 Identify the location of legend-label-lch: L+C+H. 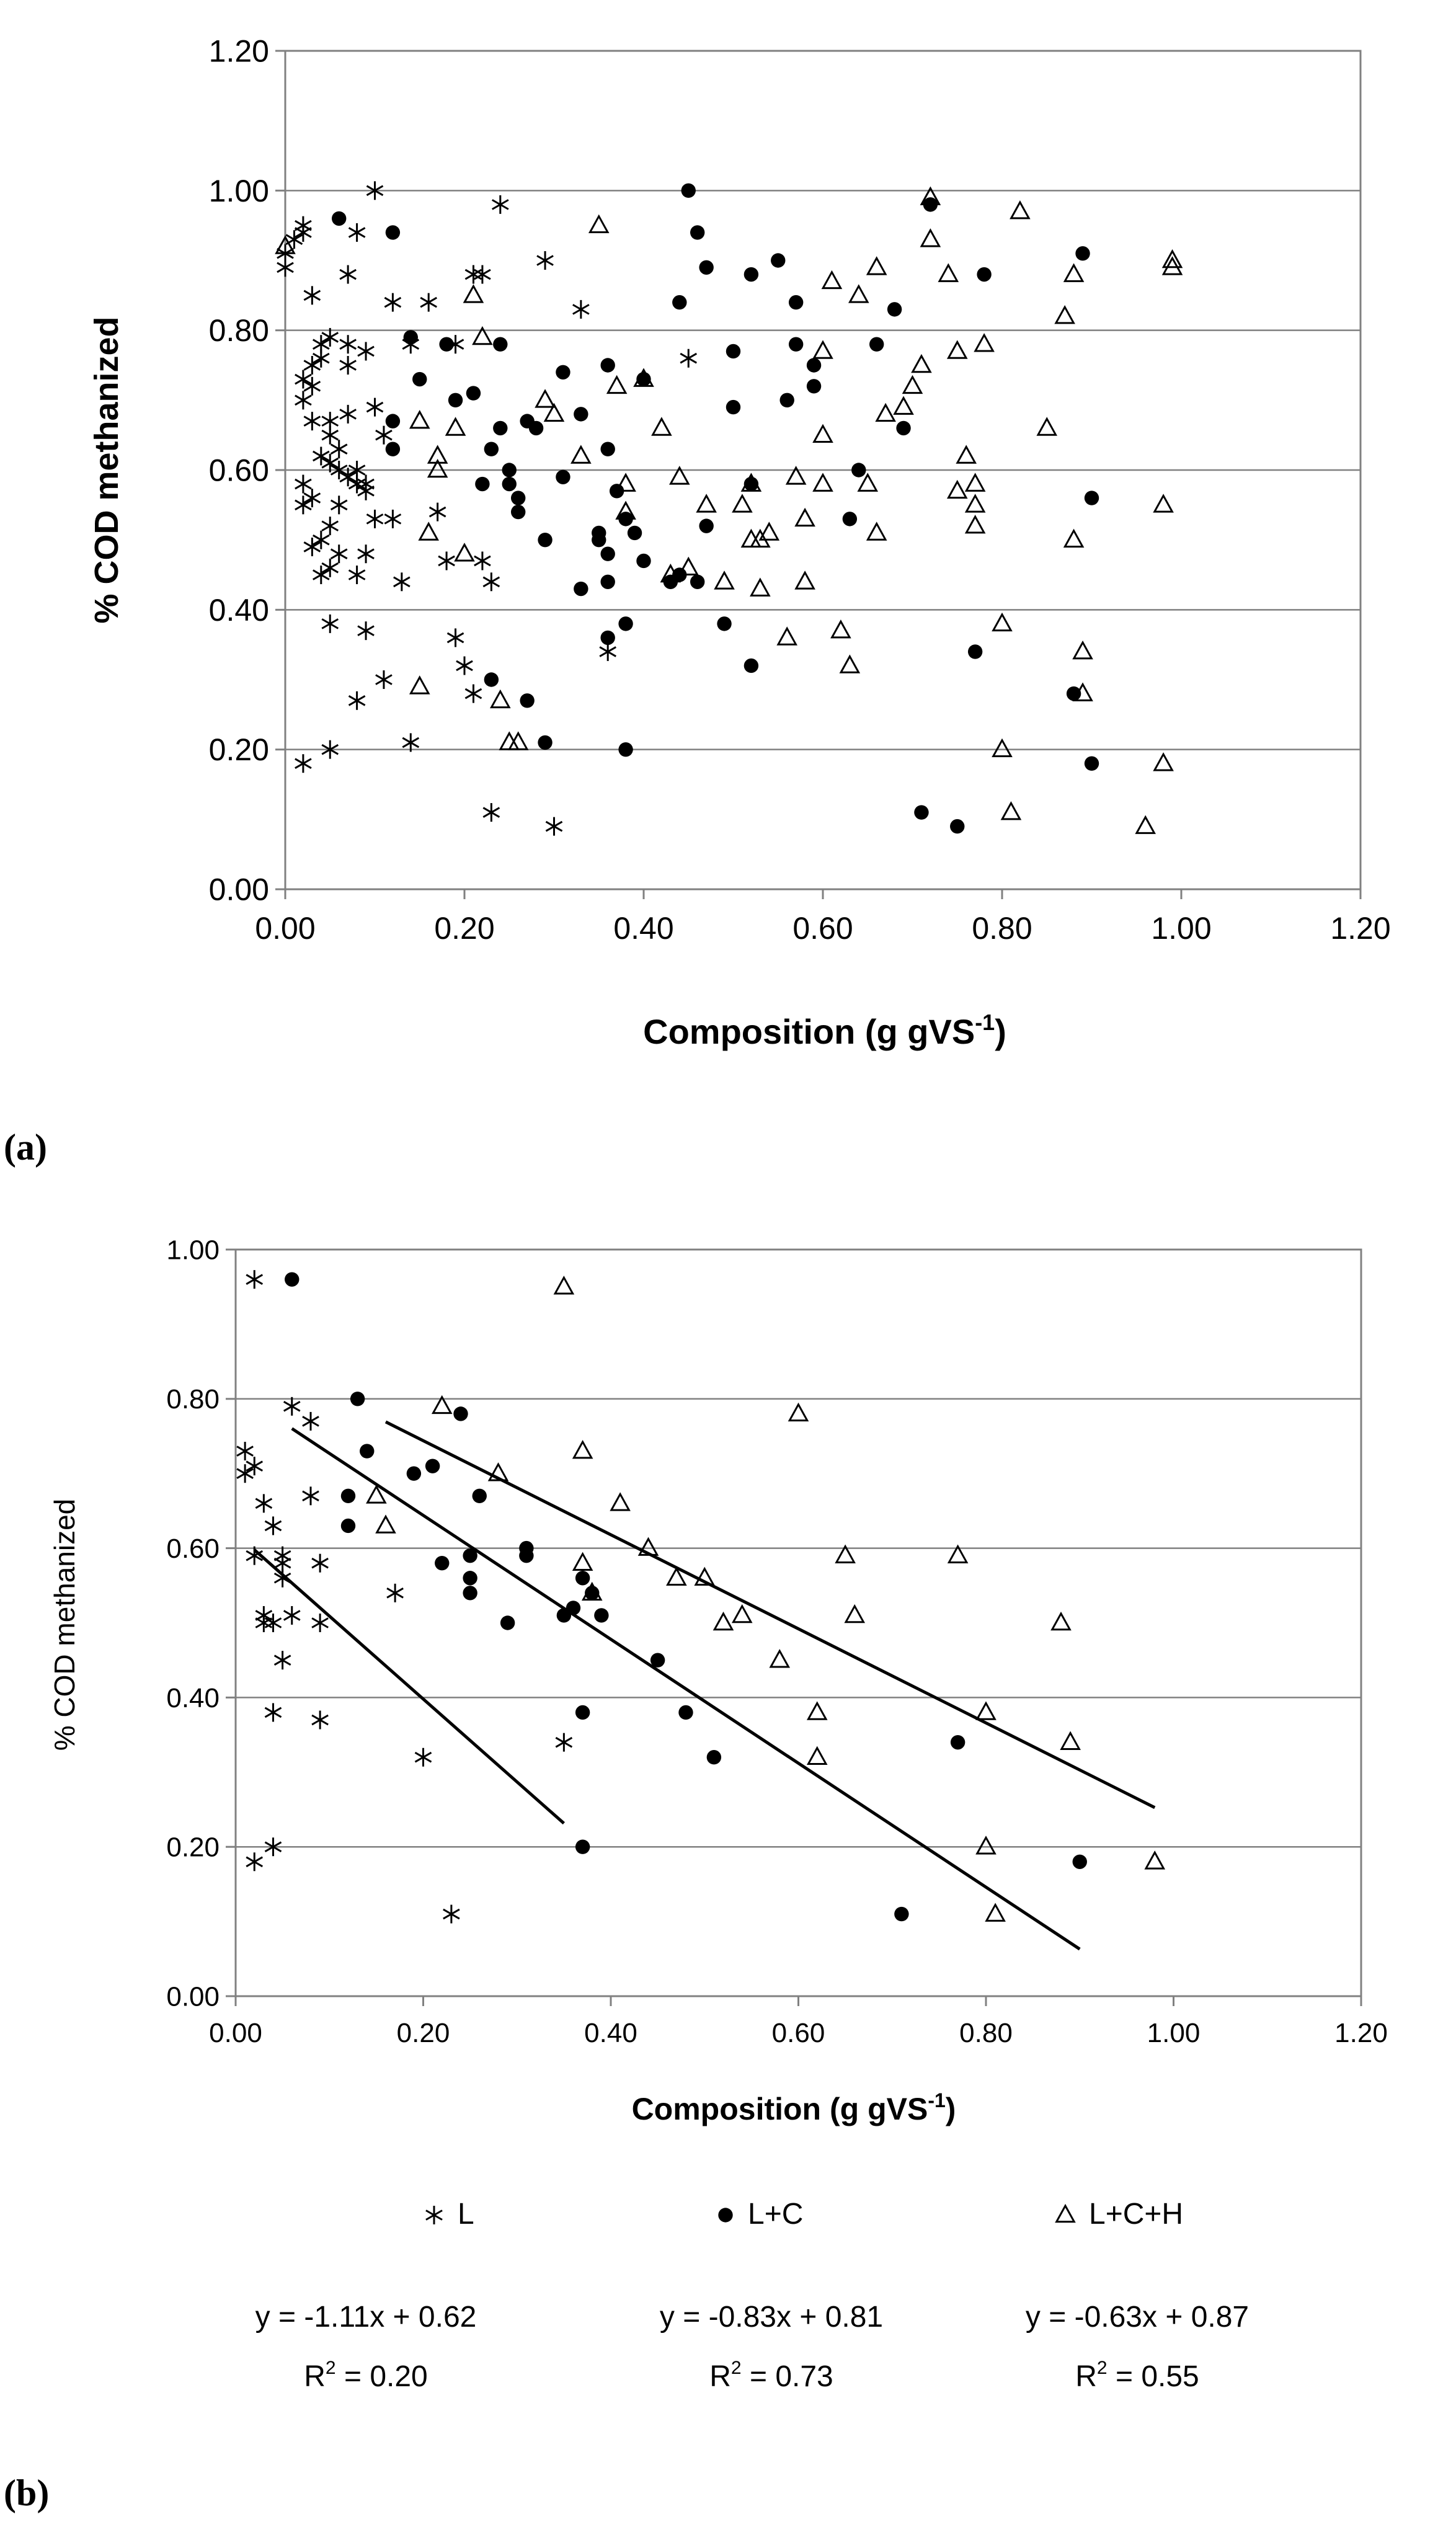
(1136, 2215).